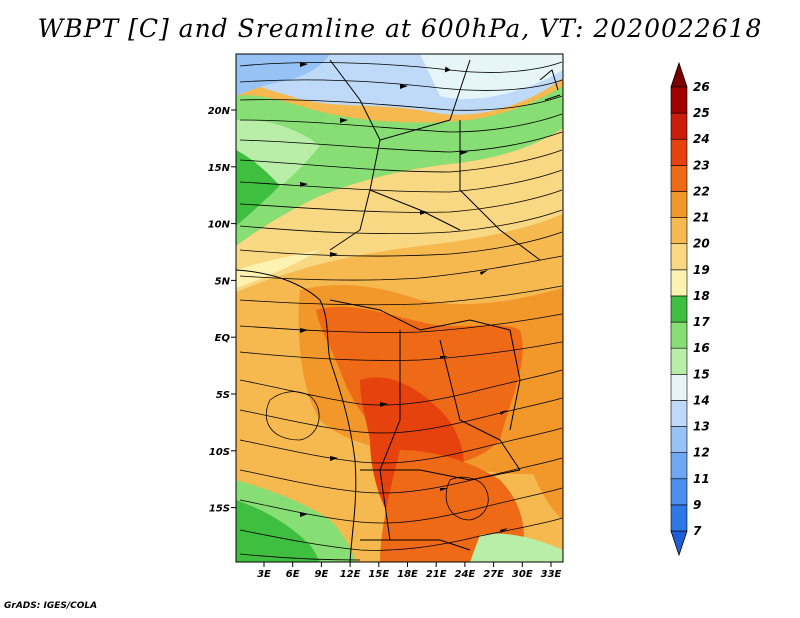  Describe the element at coordinates (701, 87) in the screenshot. I see `colorbar-label: 26` at that location.